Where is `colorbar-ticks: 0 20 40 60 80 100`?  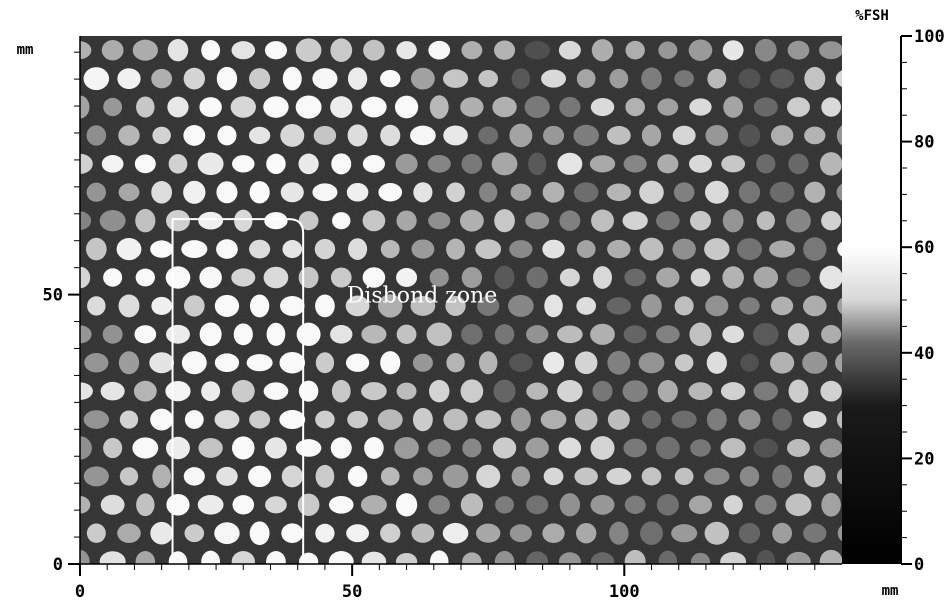 colorbar-ticks: 0 20 40 60 80 100 is located at coordinates (923, 301).